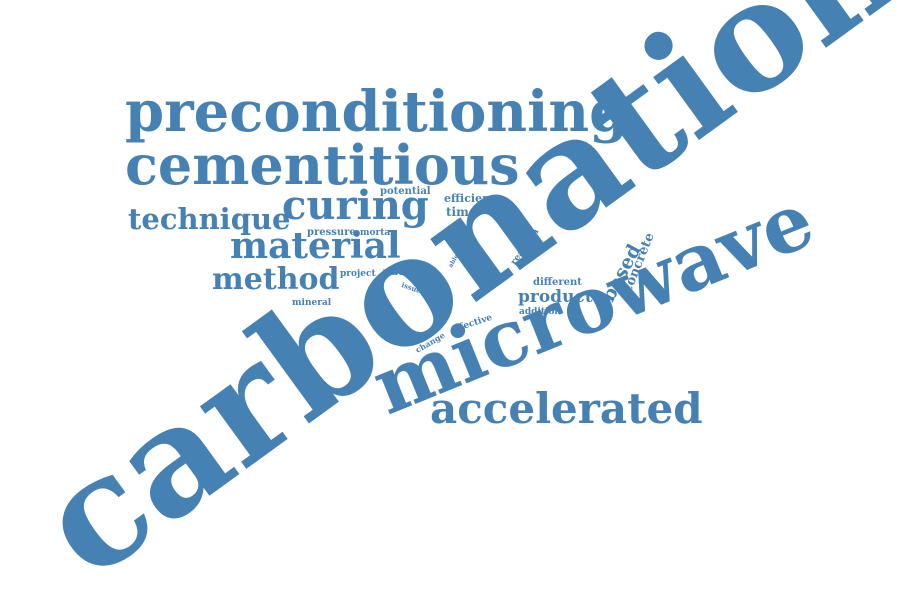 This screenshot has width=900, height=612. I want to click on word-efficiency: efficiency, so click(474, 198).